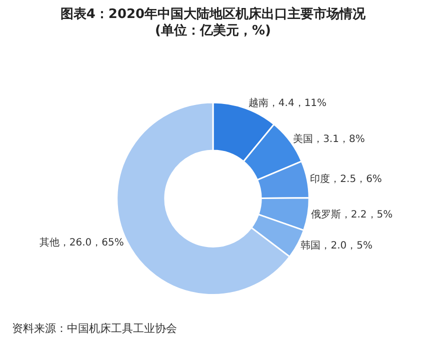 The image size is (426, 355). What do you see at coordinates (81, 242) in the screenshot?
I see `slice-label: 其他，26.0，65%` at bounding box center [81, 242].